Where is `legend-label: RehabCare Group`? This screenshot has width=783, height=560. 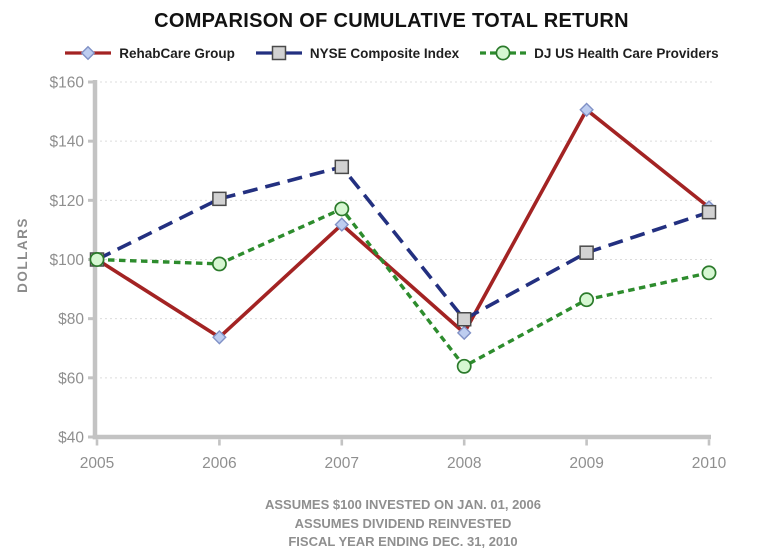 legend-label: RehabCare Group is located at coordinates (177, 53).